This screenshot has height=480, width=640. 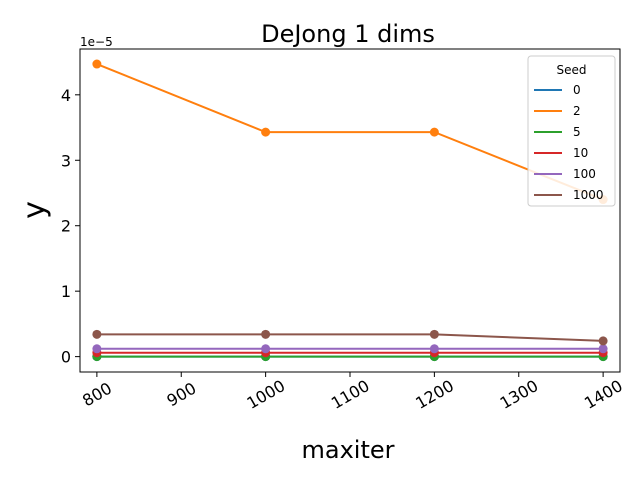 I want to click on x-axis-label: maxiter, so click(x=348, y=450).